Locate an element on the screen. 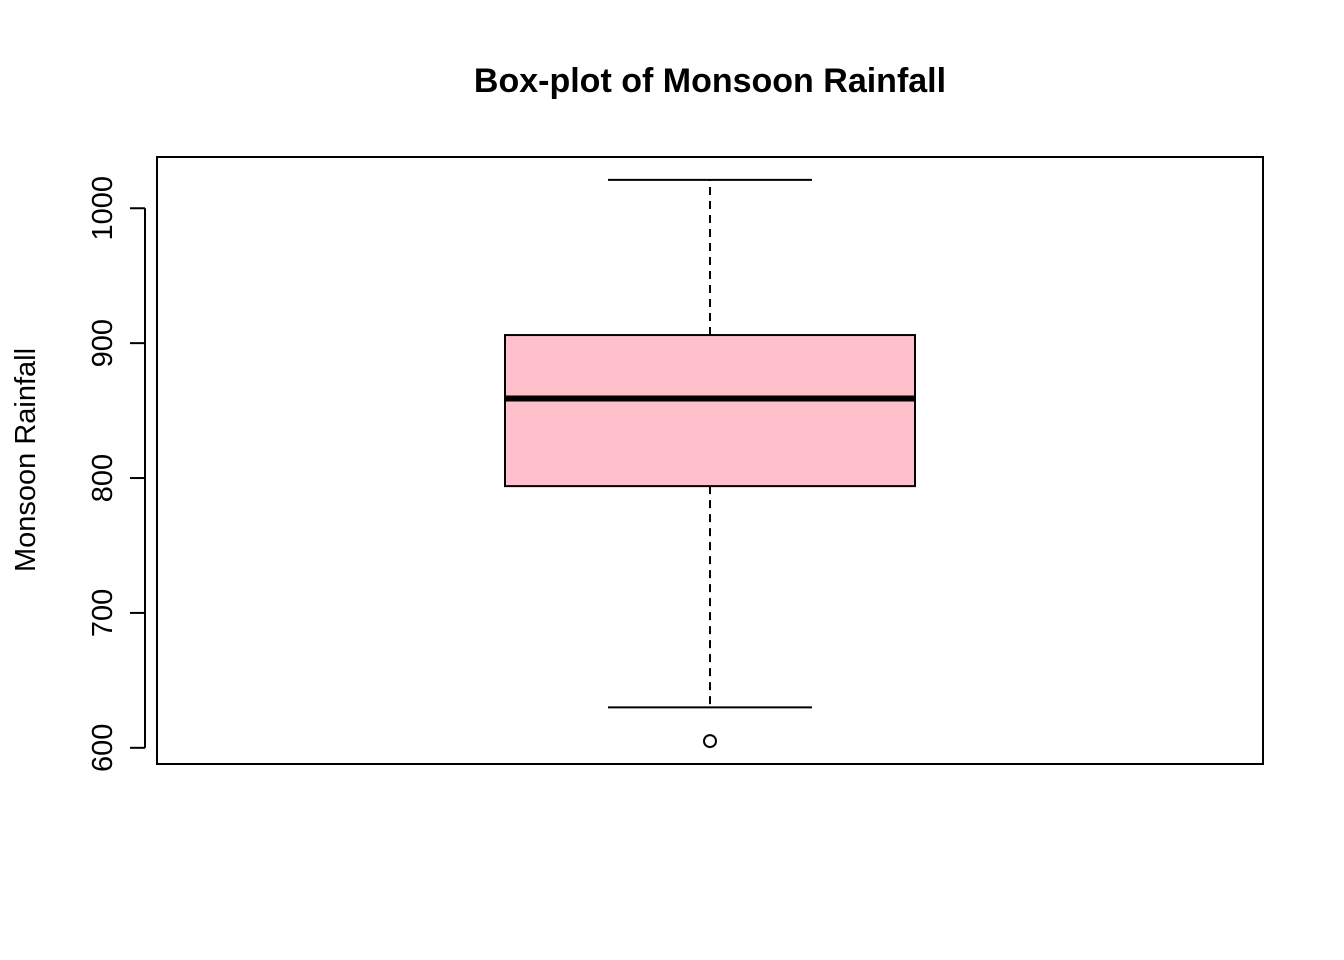 This screenshot has height=960, width=1344. y-tick-label: 1000 is located at coordinates (103, 208).